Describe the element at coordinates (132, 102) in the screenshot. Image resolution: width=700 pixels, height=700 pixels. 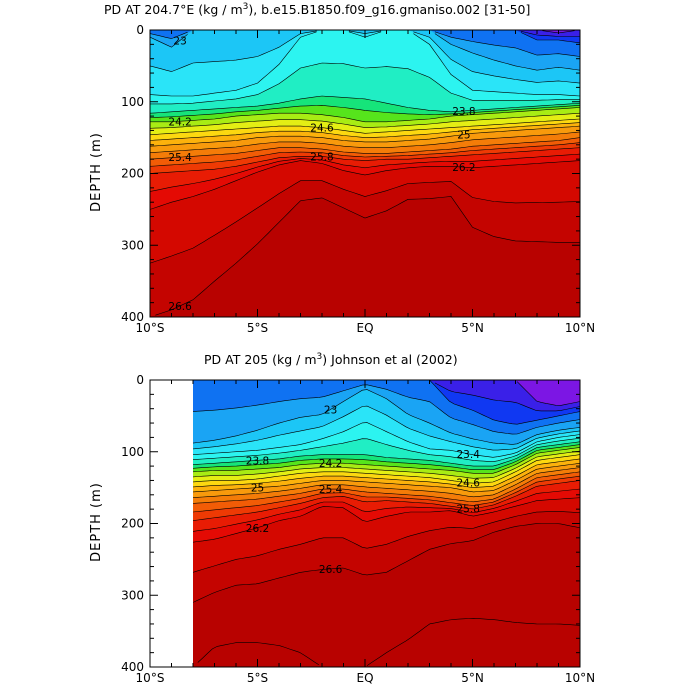
I see `y-tick-label: 100` at that location.